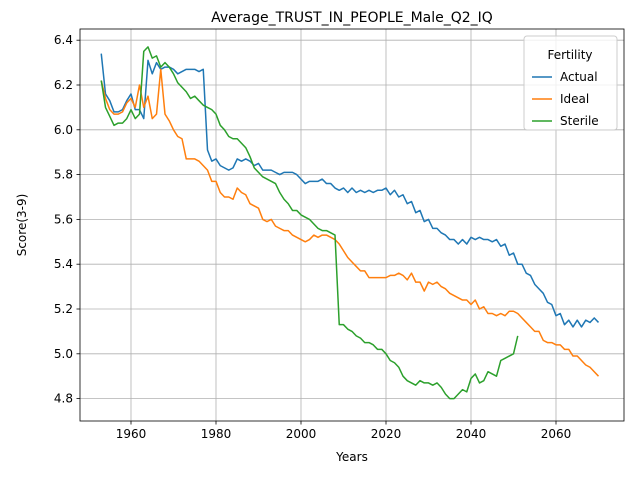 Image resolution: width=640 pixels, height=480 pixels. I want to click on y-tick-label: 6.4, so click(63, 40).